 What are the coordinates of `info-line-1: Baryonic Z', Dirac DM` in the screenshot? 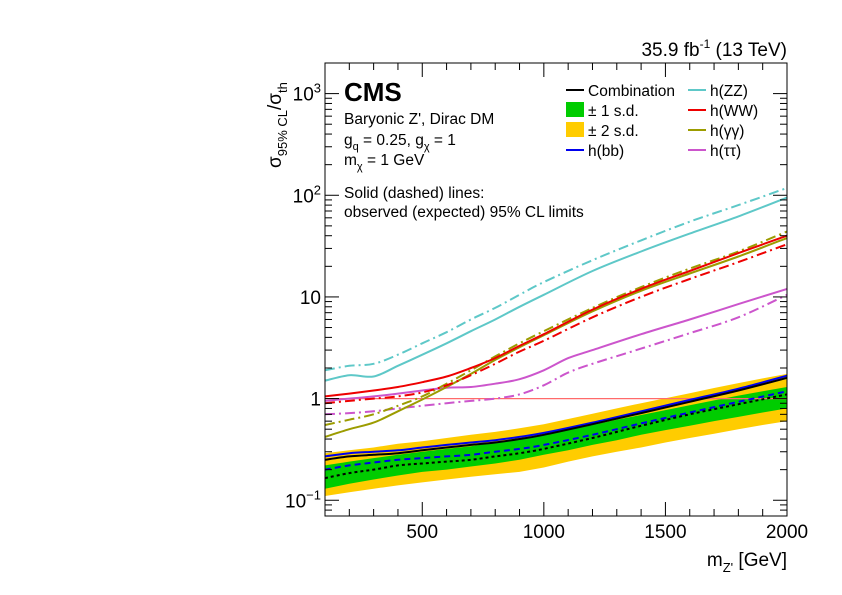 It's located at (419, 119).